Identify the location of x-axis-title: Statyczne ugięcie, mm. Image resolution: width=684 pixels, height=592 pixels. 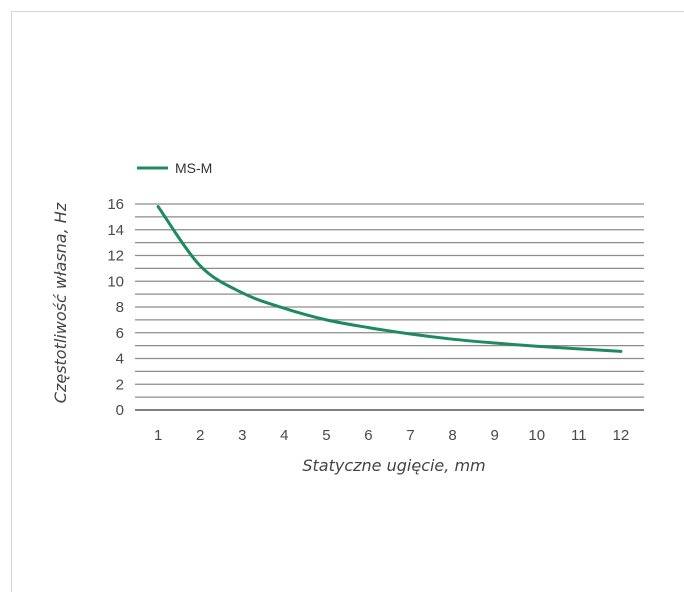
(393, 465).